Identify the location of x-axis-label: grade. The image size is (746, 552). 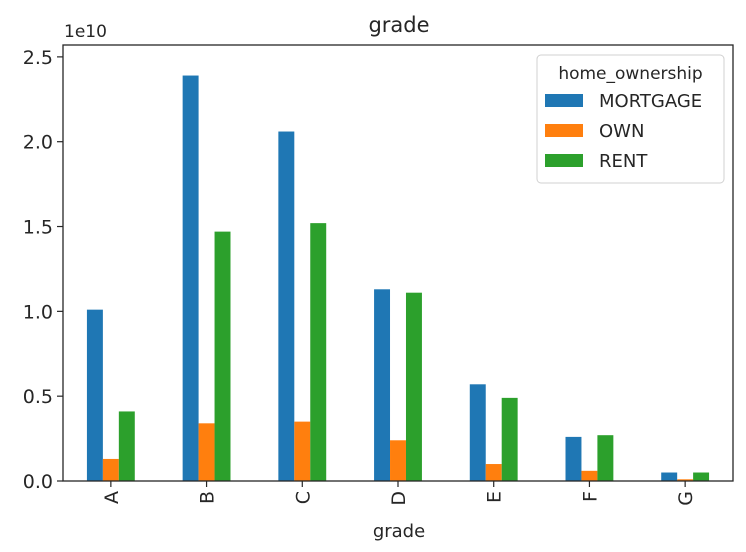
(399, 531).